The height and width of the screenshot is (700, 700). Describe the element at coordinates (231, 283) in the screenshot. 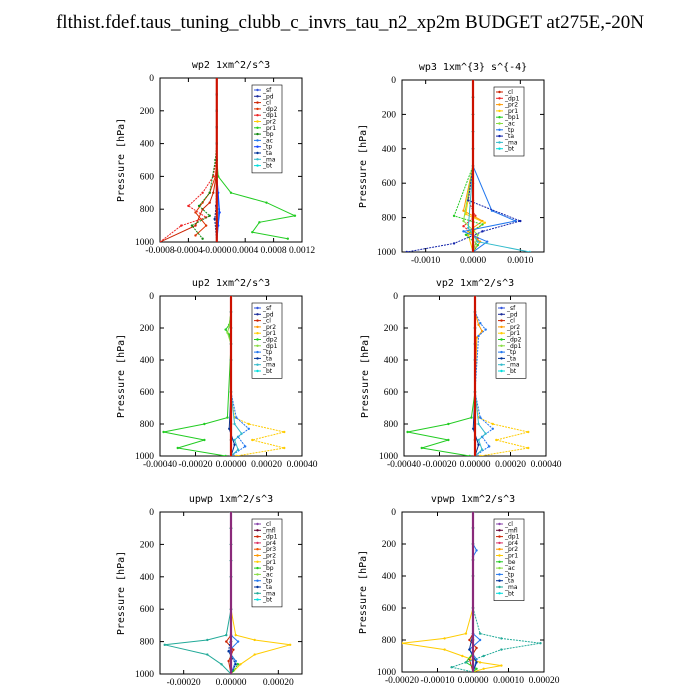

I see `panel-title: up2 1xm^2/s^3` at that location.